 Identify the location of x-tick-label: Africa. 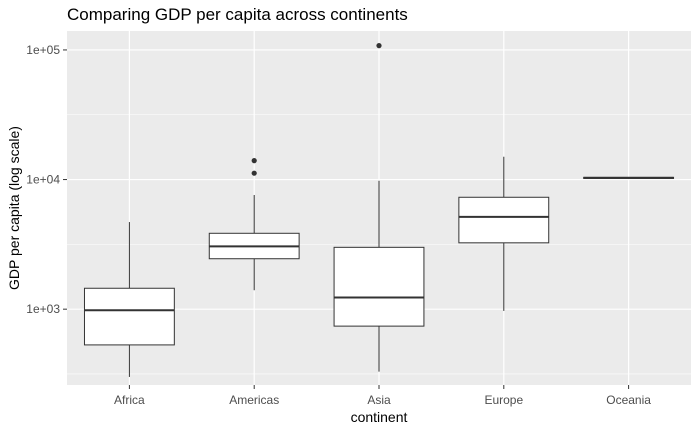
(129, 400).